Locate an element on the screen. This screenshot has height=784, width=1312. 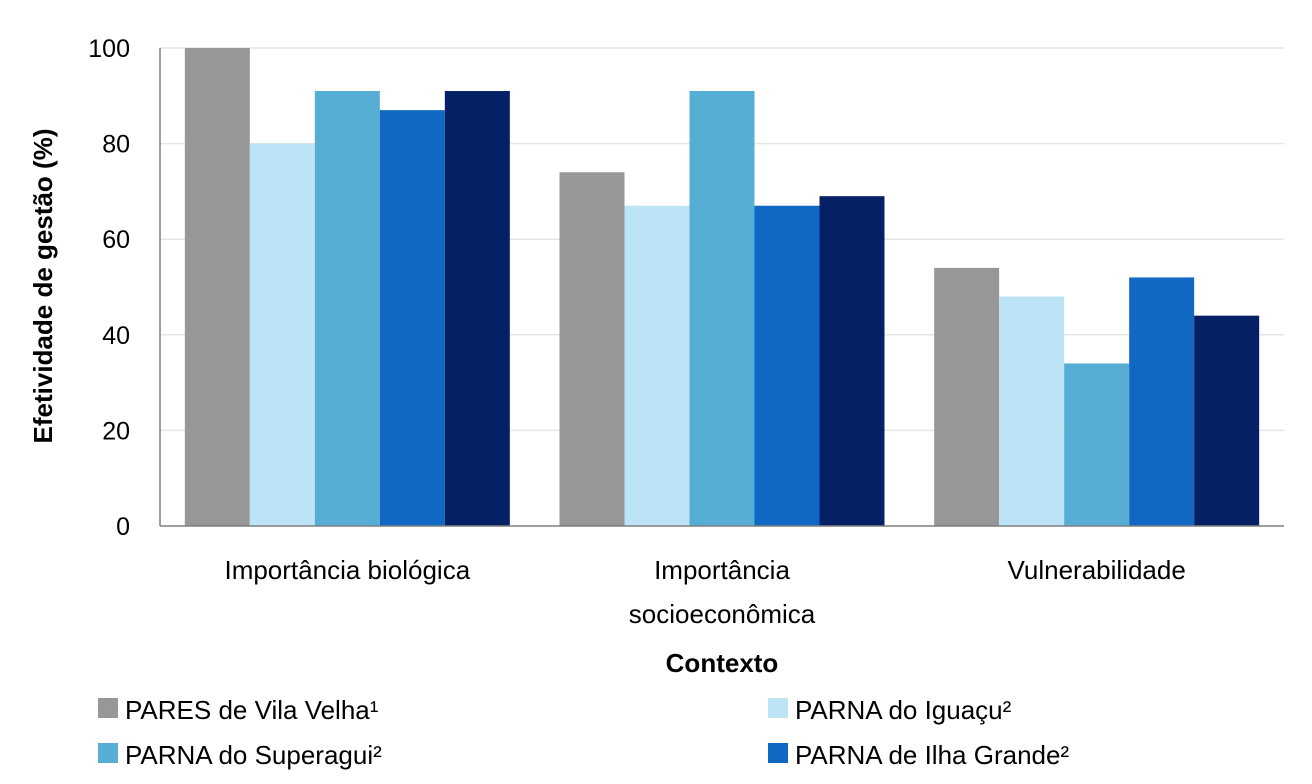
category-label: Importância biológica is located at coordinates (347, 570).